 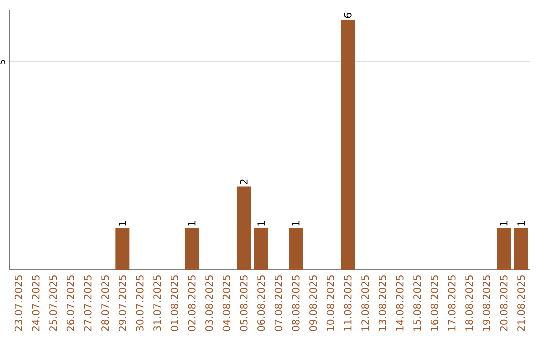 What do you see at coordinates (140, 304) in the screenshot?
I see `x-tick-label: 30.07.2025` at bounding box center [140, 304].